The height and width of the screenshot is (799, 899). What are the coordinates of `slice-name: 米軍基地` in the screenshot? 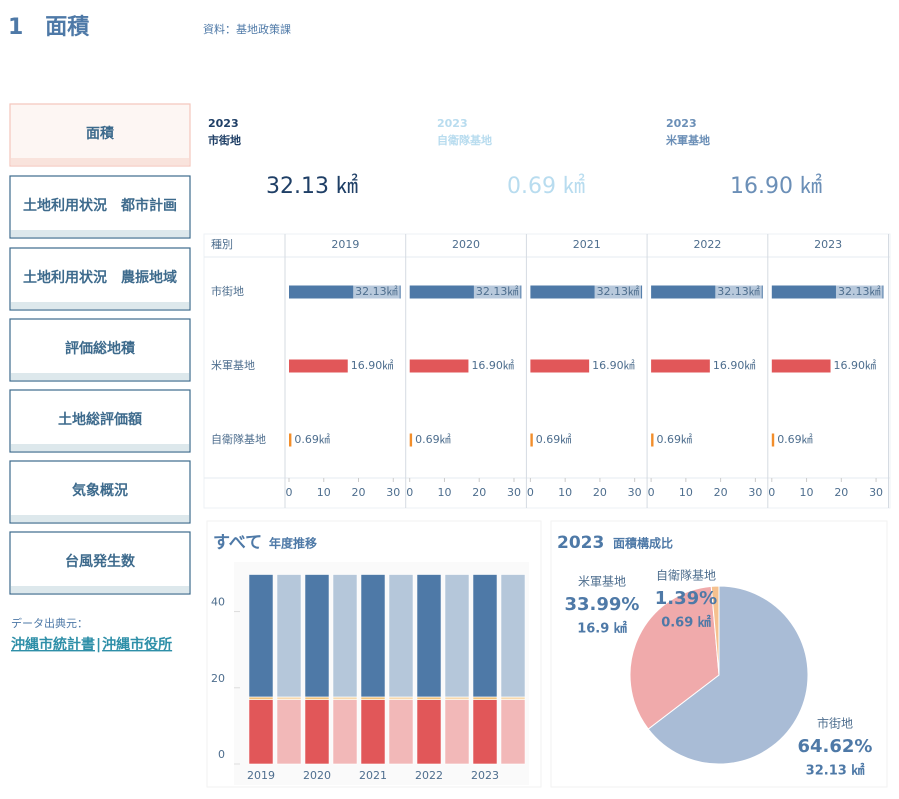 It's located at (602, 582).